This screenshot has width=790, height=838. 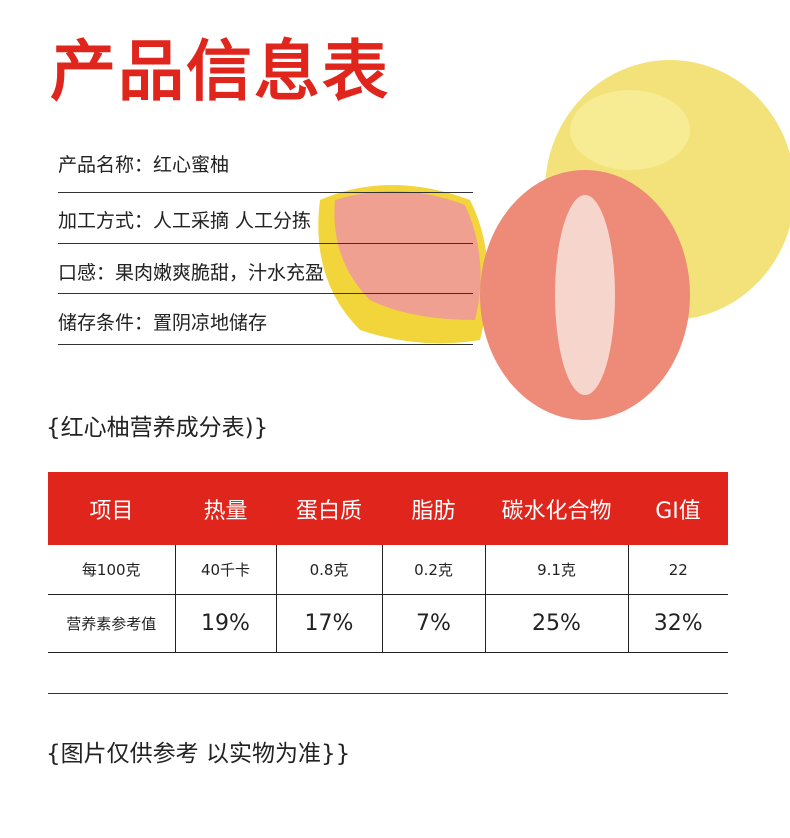 What do you see at coordinates (433, 508) in the screenshot?
I see `header-cell: 脂肪` at bounding box center [433, 508].